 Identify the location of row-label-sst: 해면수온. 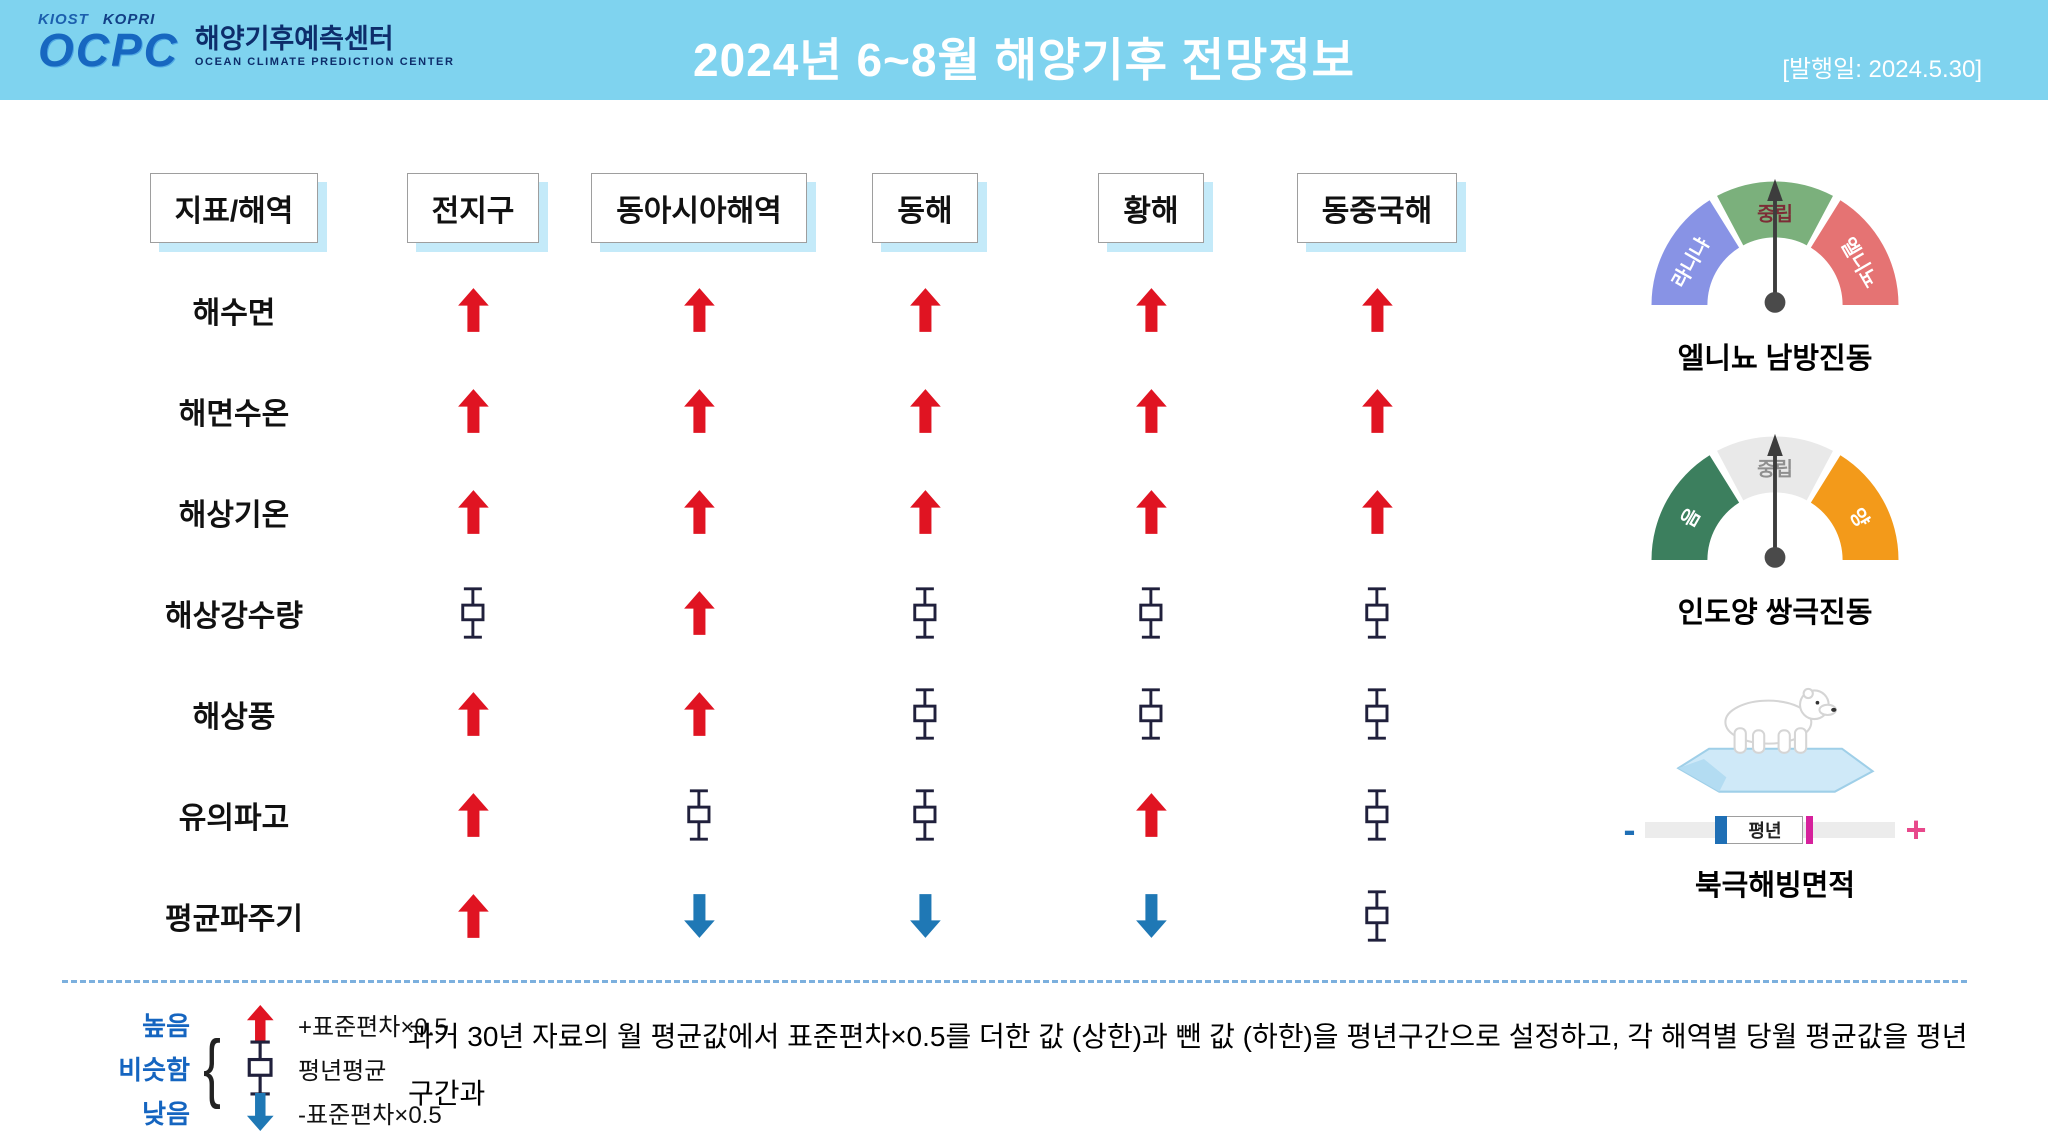
(234, 414).